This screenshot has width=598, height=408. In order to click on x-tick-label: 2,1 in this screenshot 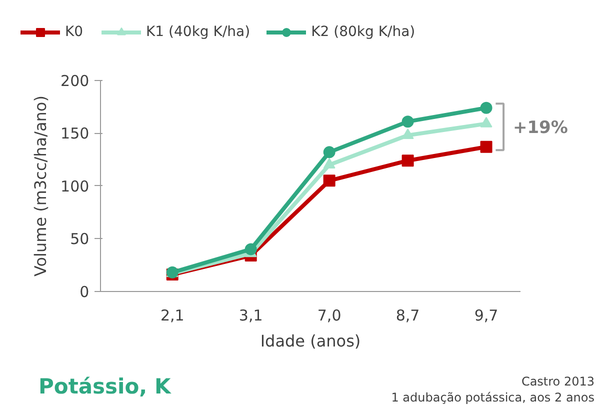, I will do `click(172, 315)`.